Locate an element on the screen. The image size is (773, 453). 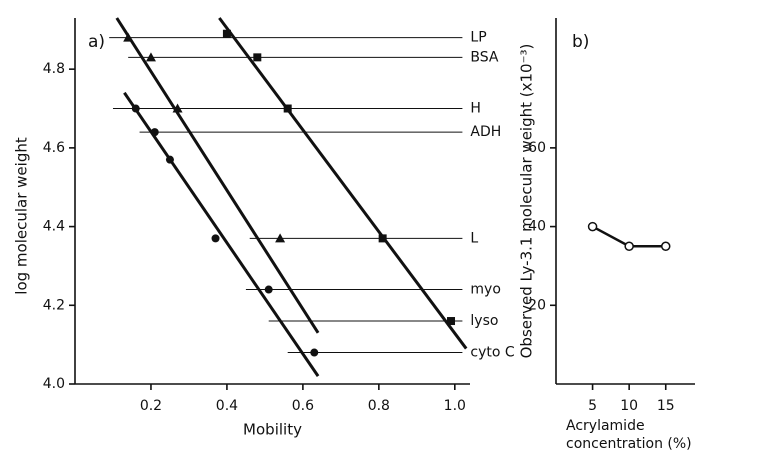
y-tick-label: 20 is located at coordinates (537, 305).